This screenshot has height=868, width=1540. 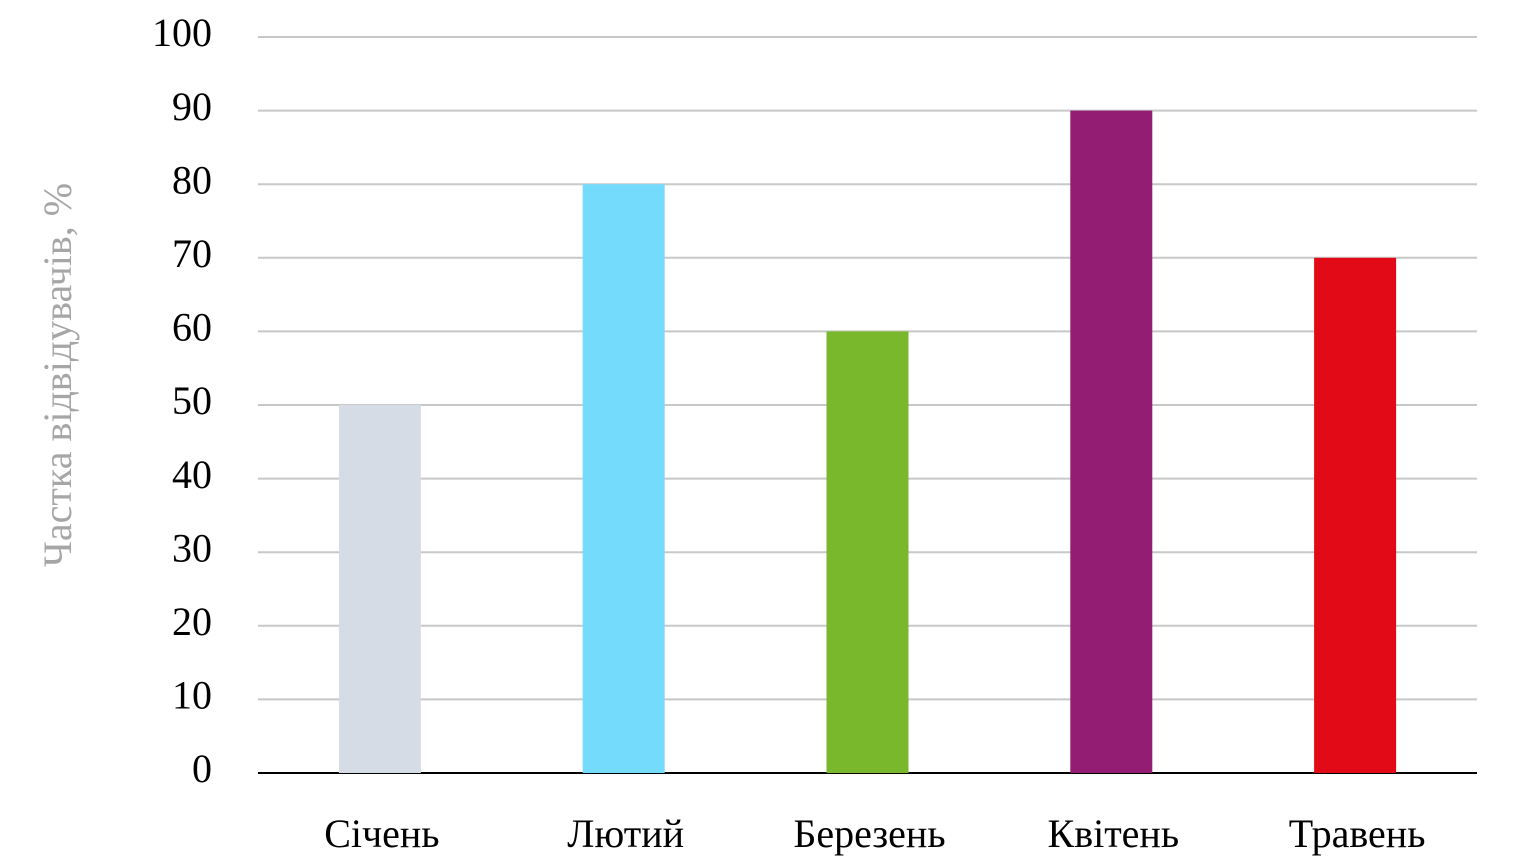 I want to click on y-tick-label: 30, so click(x=192, y=547).